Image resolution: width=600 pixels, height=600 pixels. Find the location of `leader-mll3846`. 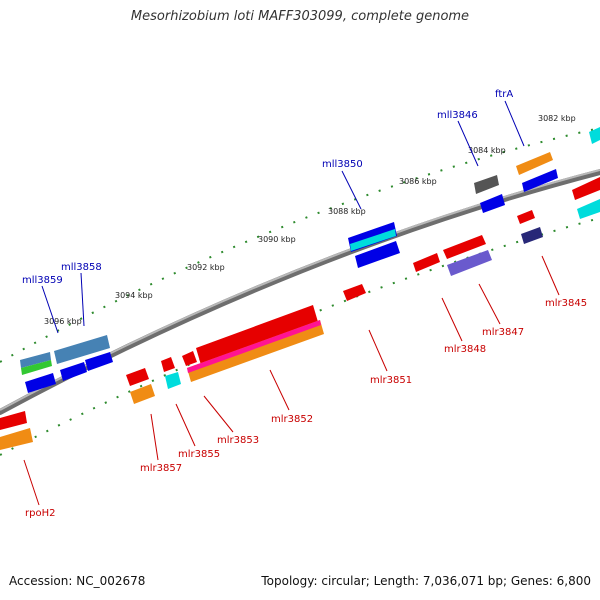

leader-mll3846 is located at coordinates (468, 143).